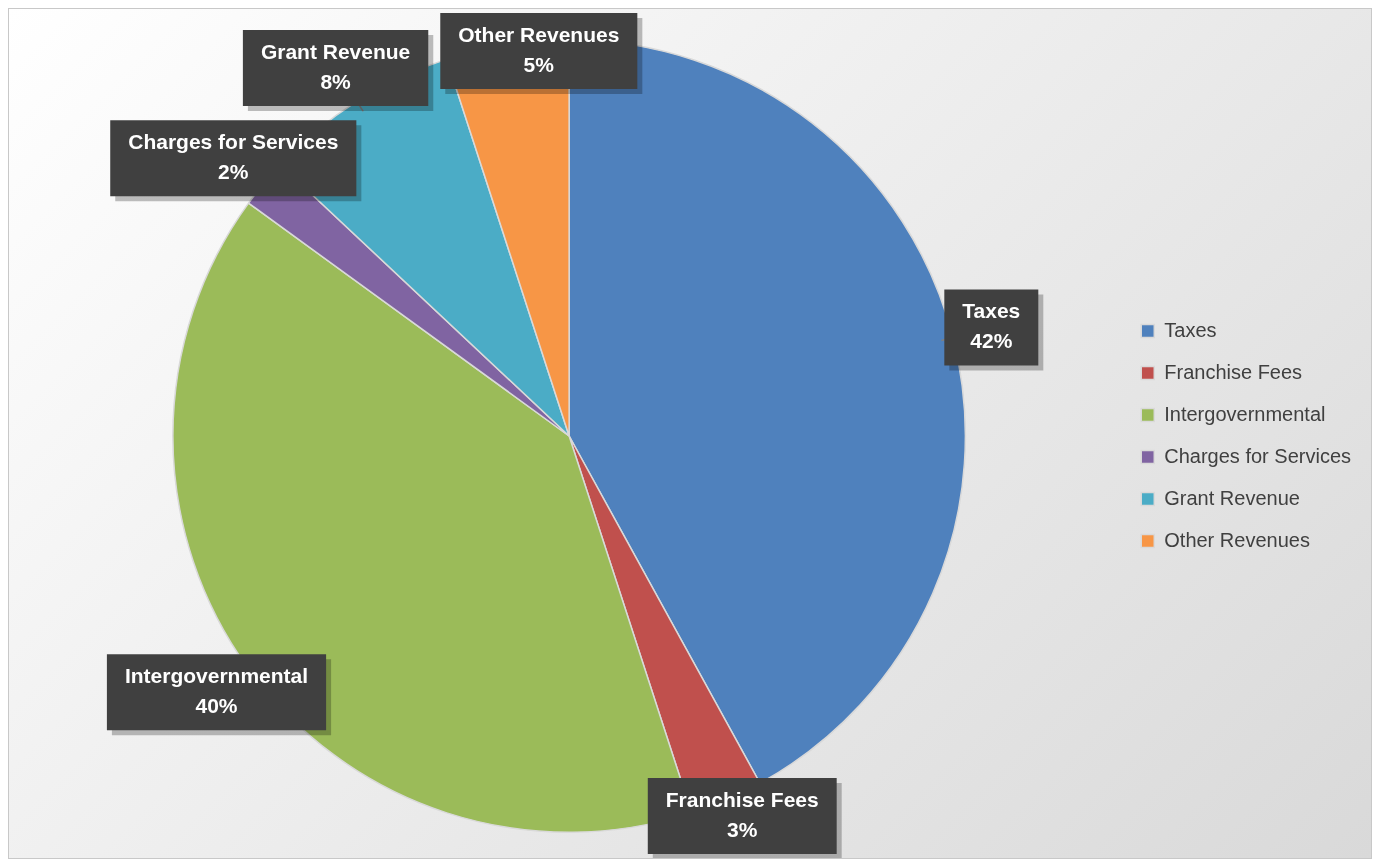  I want to click on slice-label: Grant Revenue, so click(335, 51).